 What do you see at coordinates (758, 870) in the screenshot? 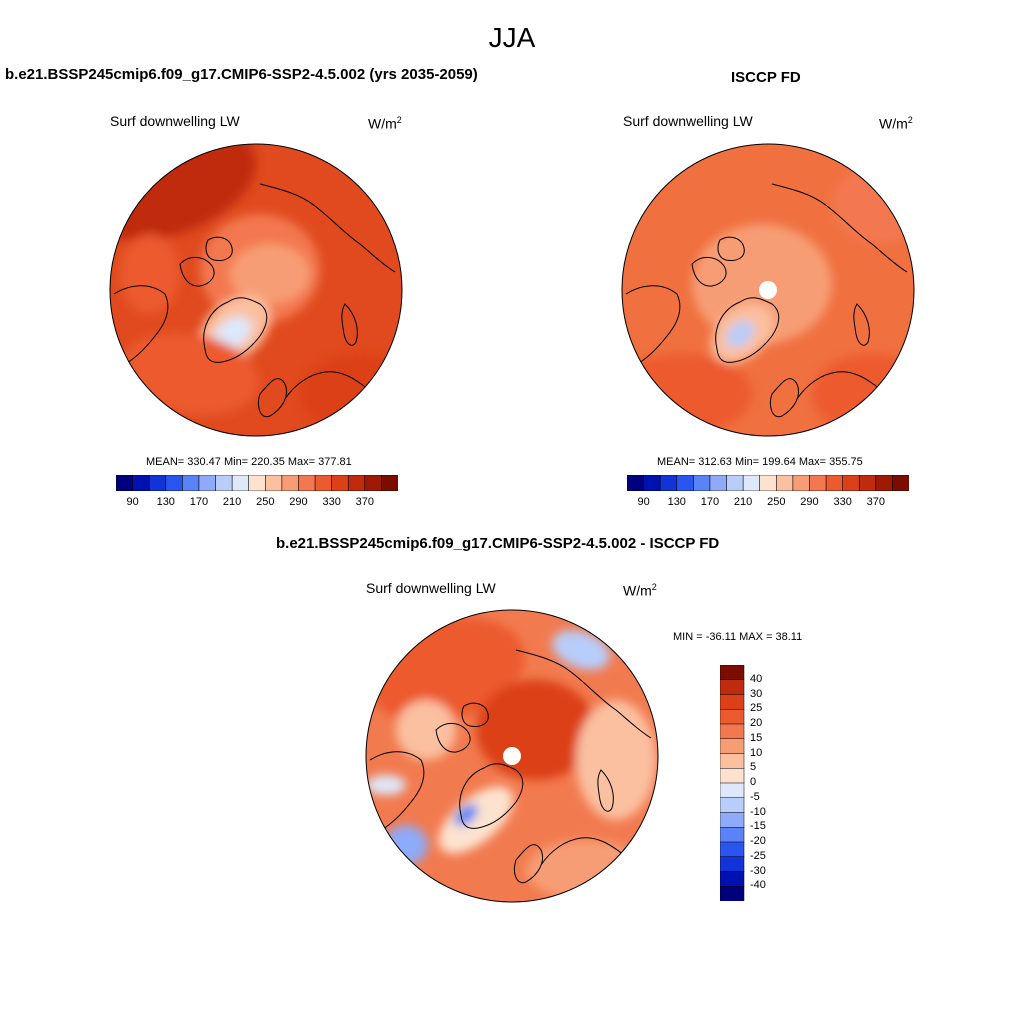
I see `diff-colorbar-tick-label: -30` at bounding box center [758, 870].